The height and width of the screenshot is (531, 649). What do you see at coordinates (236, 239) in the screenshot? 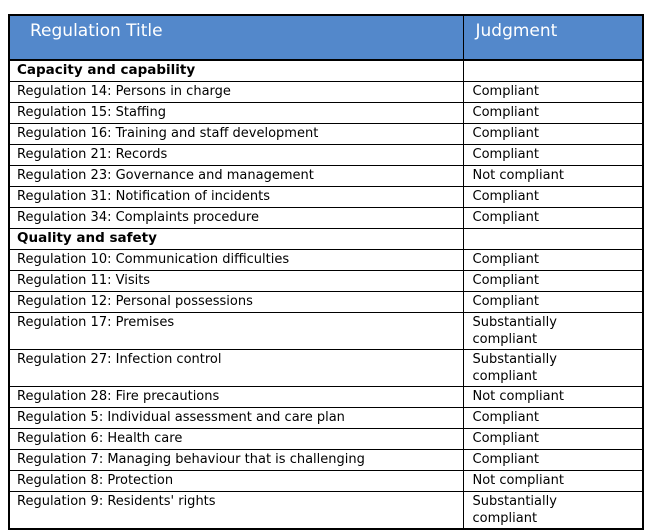
I see `regulation-title-cell: Quality and safety` at bounding box center [236, 239].